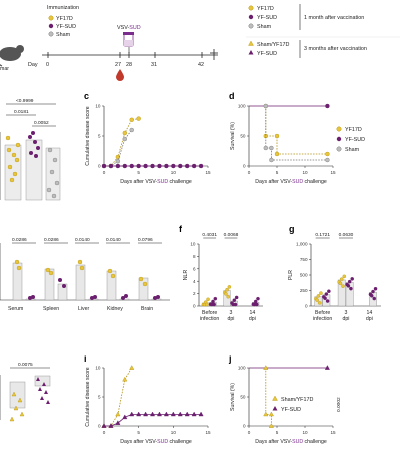 The width and height of the screenshot is (400, 455). Describe the element at coordinates (352, 150) in the screenshot. I see `legend-d-sham: Sham` at that location.